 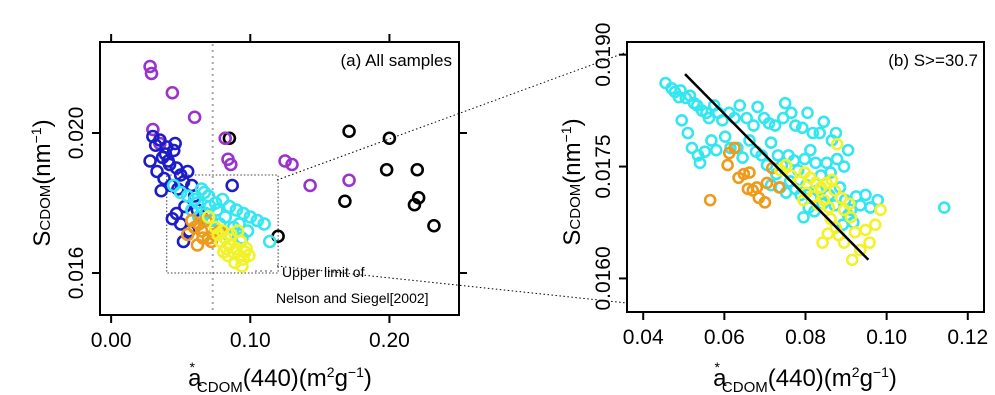 I want to click on panel-b-y-axis: 0.0160 0.0175 0.0190, so click(x=609, y=167).